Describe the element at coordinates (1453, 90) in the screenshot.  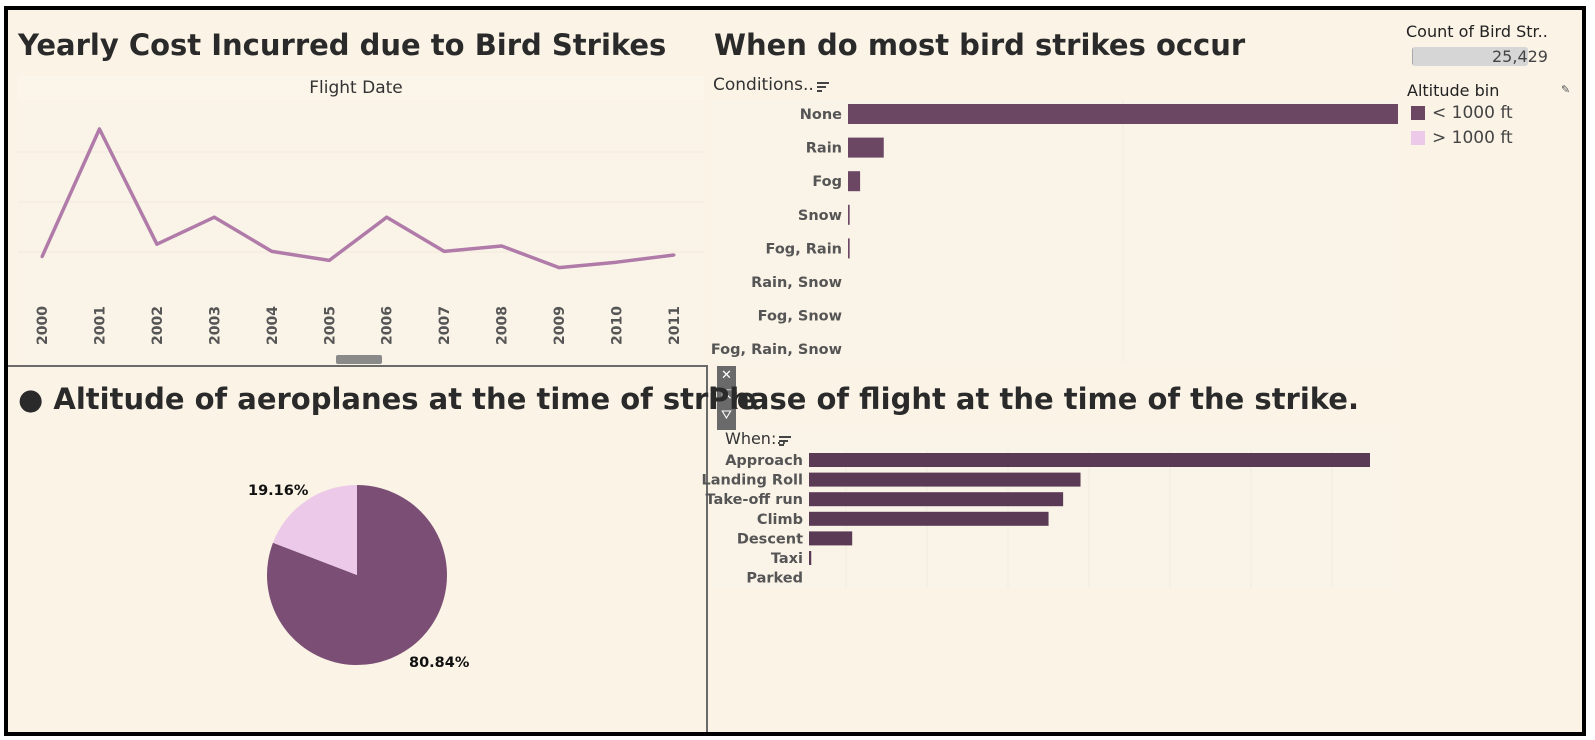
I see `altitude-legend-title: Altitude bin` at that location.